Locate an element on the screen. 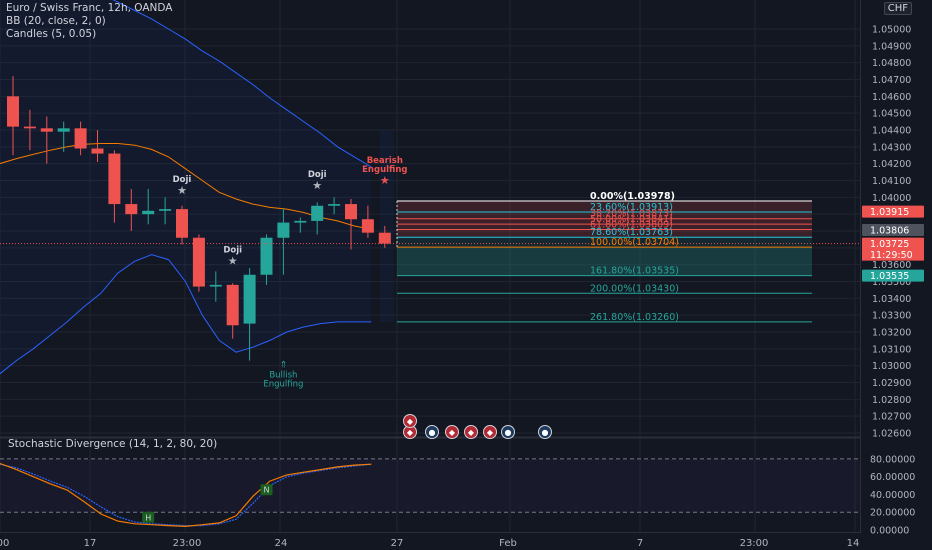  time-axis-bg is located at coordinates (466, 541).